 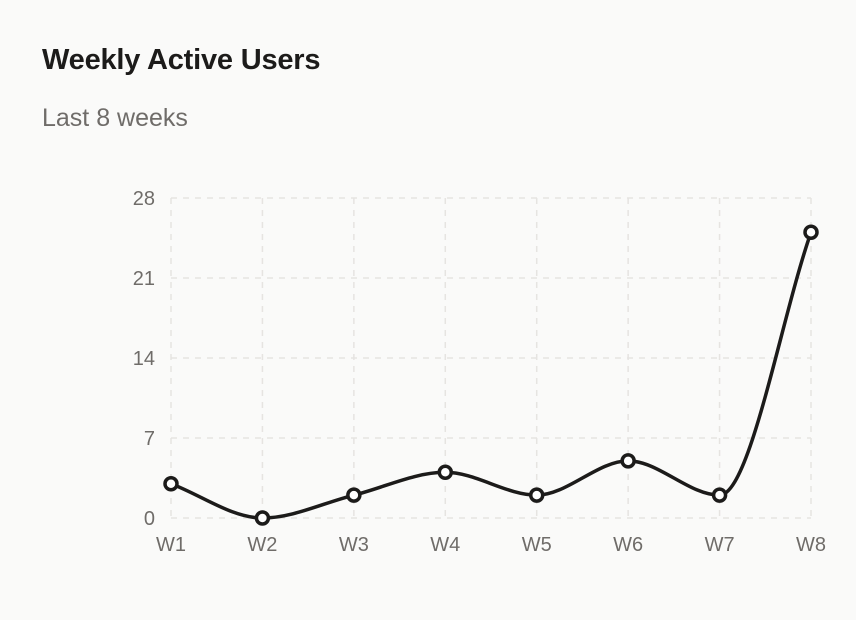 What do you see at coordinates (144, 279) in the screenshot?
I see `y-tick-label: 21` at bounding box center [144, 279].